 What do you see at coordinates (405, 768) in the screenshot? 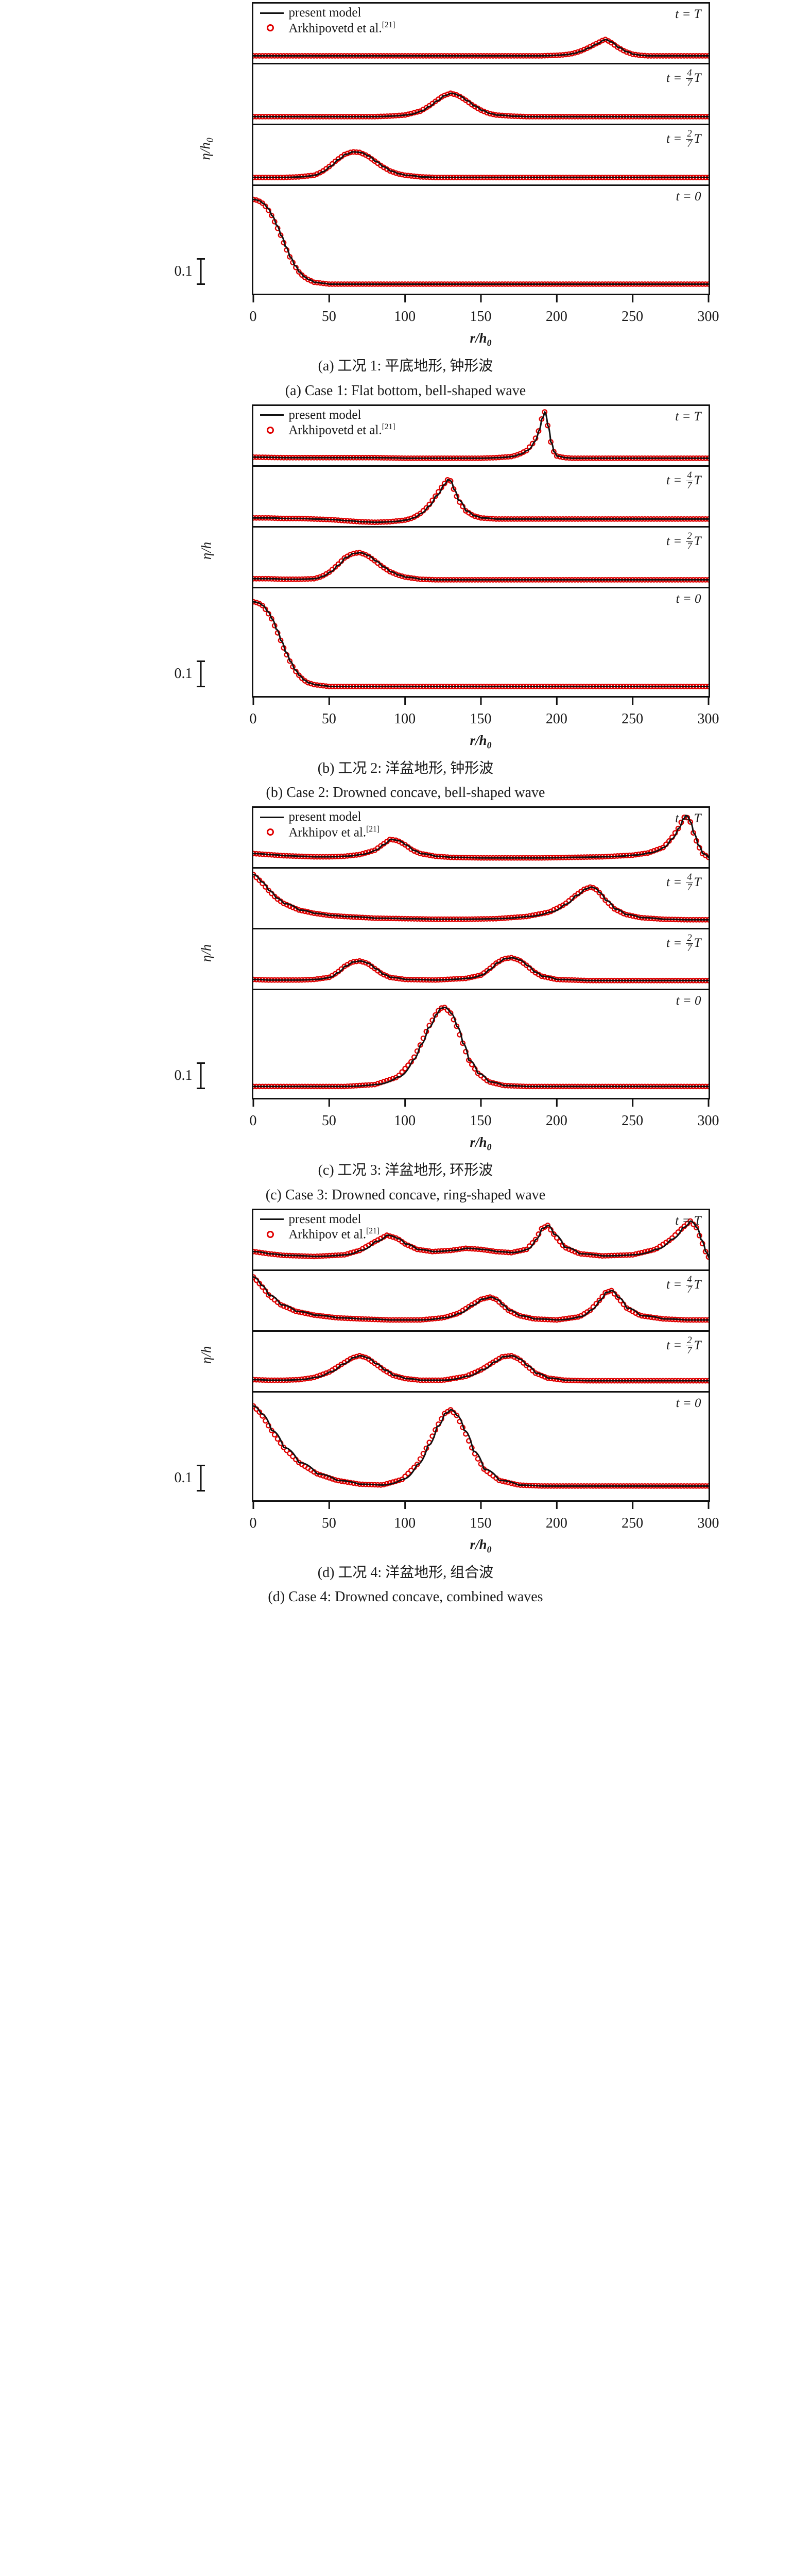
I see `caption-chinese-b: (b) 工况 2: 洋盆地形, 钟形波` at bounding box center [405, 768].